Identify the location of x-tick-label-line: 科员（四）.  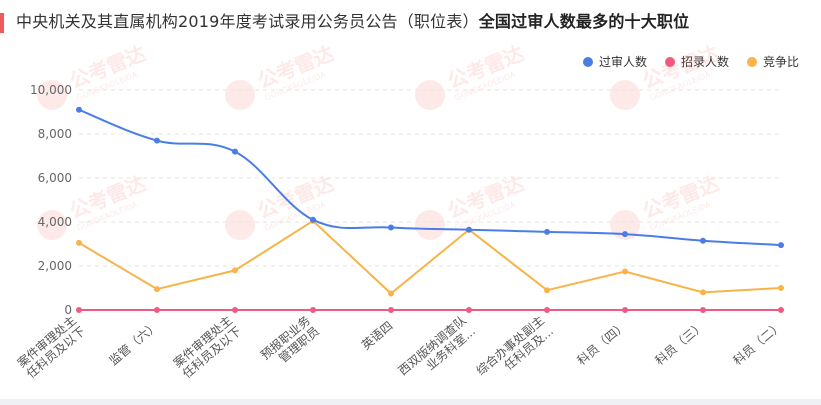
(602, 343).